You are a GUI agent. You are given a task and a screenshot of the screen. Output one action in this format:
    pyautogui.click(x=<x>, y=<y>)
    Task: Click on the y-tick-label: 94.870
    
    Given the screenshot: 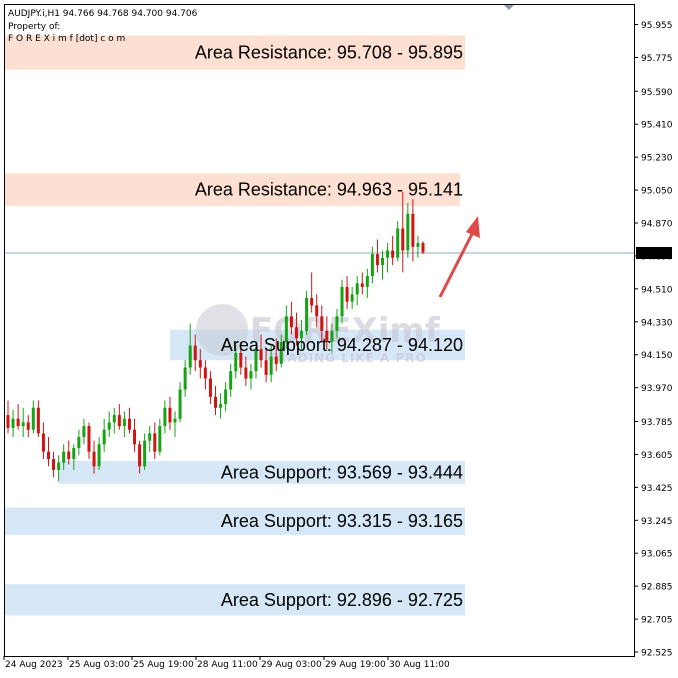 What is the action you would take?
    pyautogui.click(x=657, y=224)
    